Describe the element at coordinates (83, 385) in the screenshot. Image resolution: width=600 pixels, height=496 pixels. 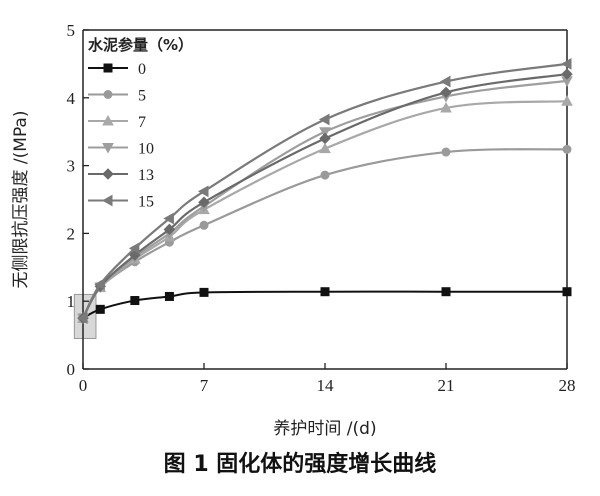
I see `x-tick-label: 0` at that location.